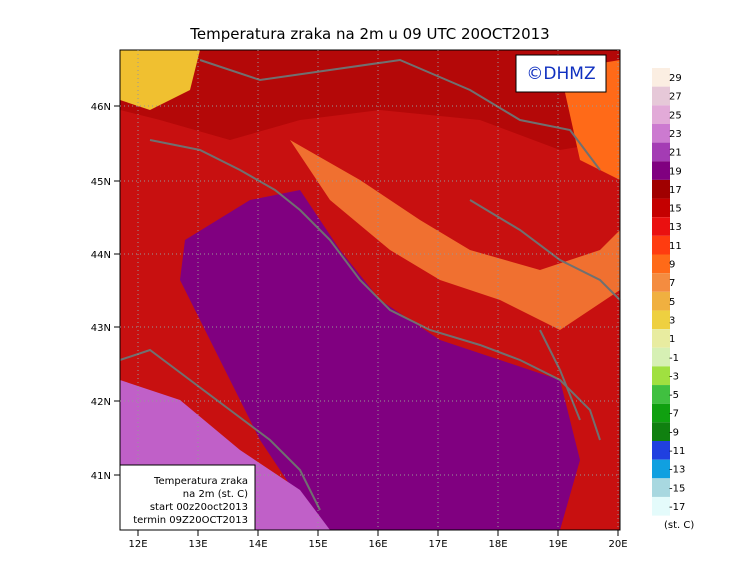 This screenshot has height=586, width=740. What do you see at coordinates (677, 470) in the screenshot?
I see `legend-label: -13` at bounding box center [677, 470].